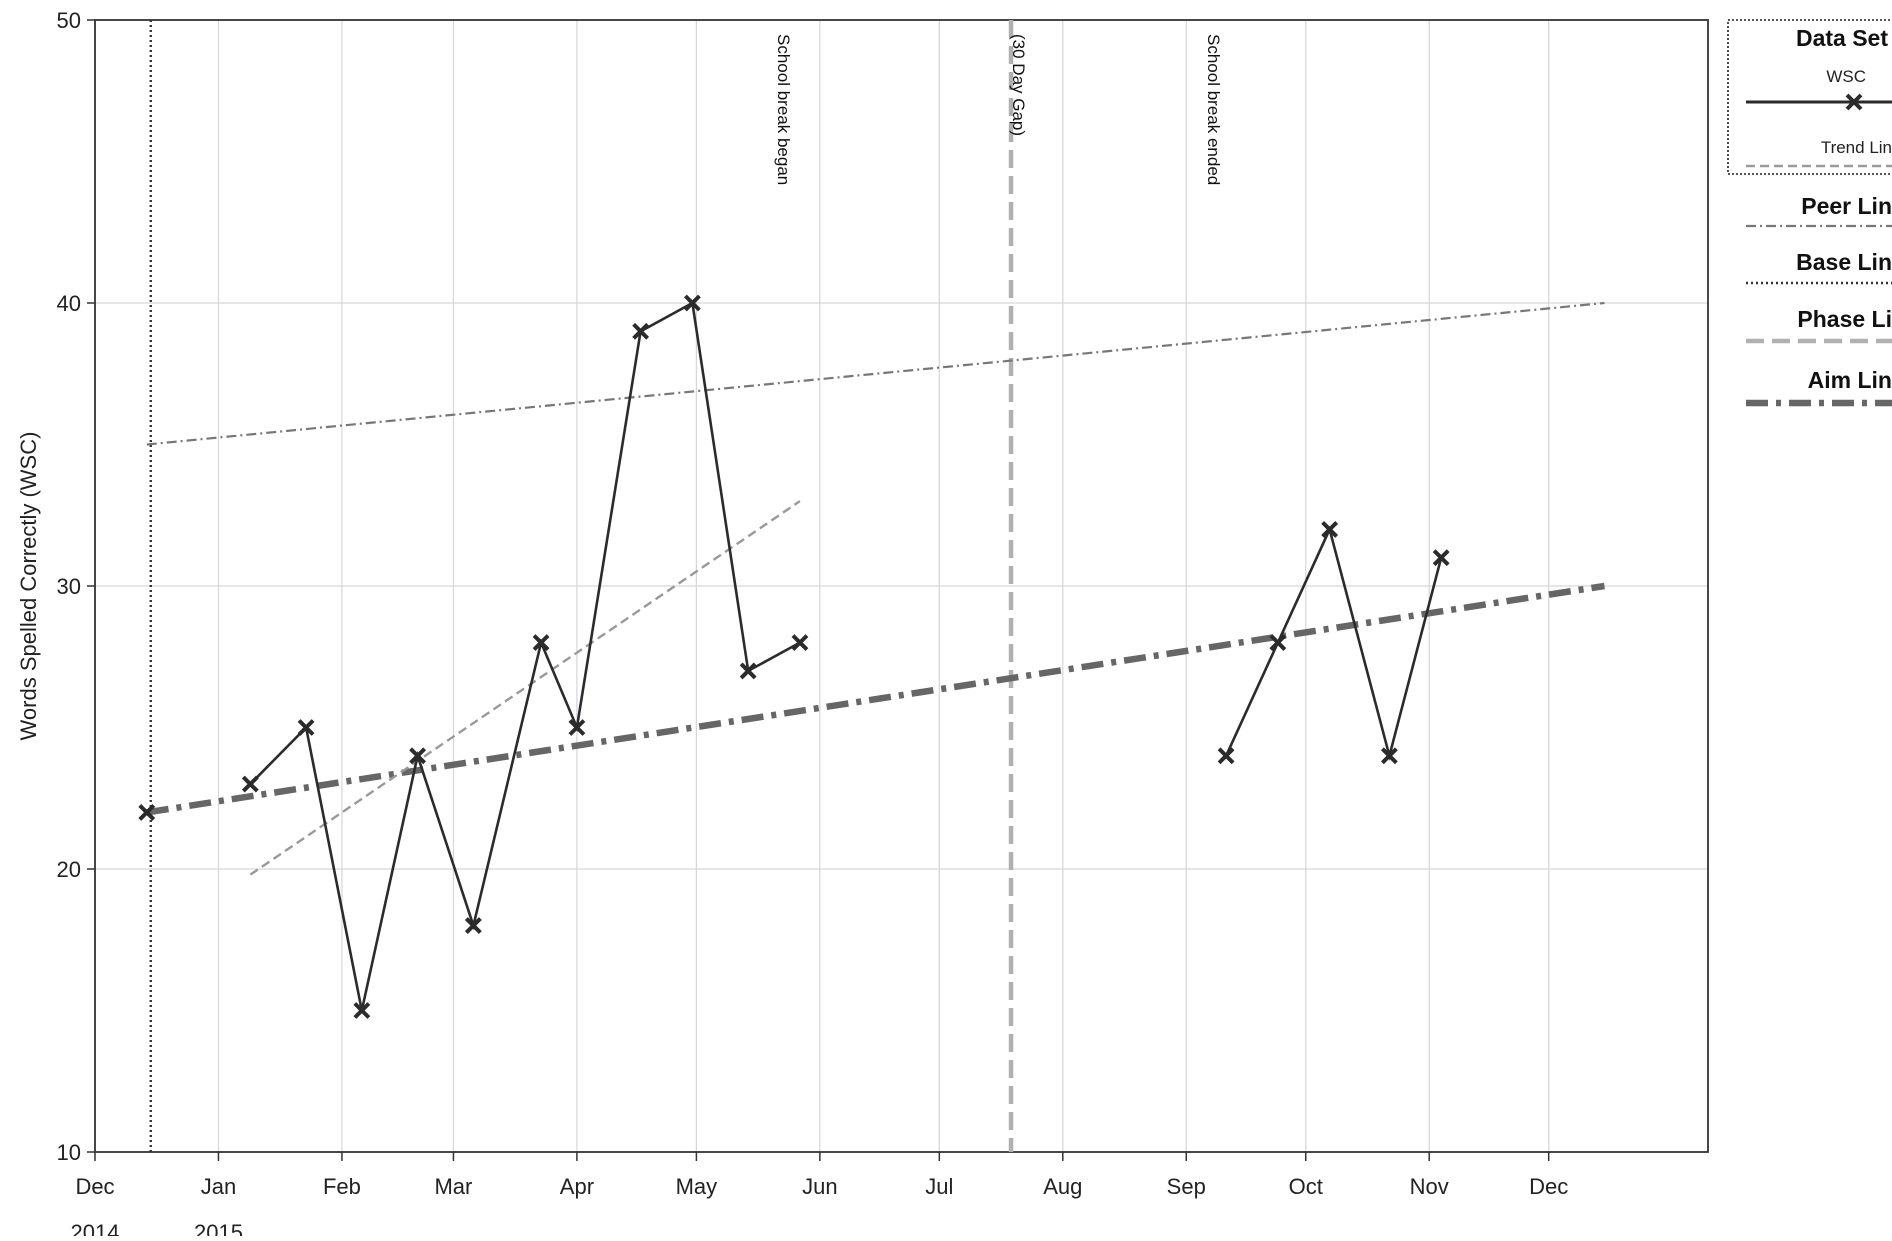 This screenshot has width=1892, height=1241. What do you see at coordinates (69, 1152) in the screenshot?
I see `y-tick-label: 10` at bounding box center [69, 1152].